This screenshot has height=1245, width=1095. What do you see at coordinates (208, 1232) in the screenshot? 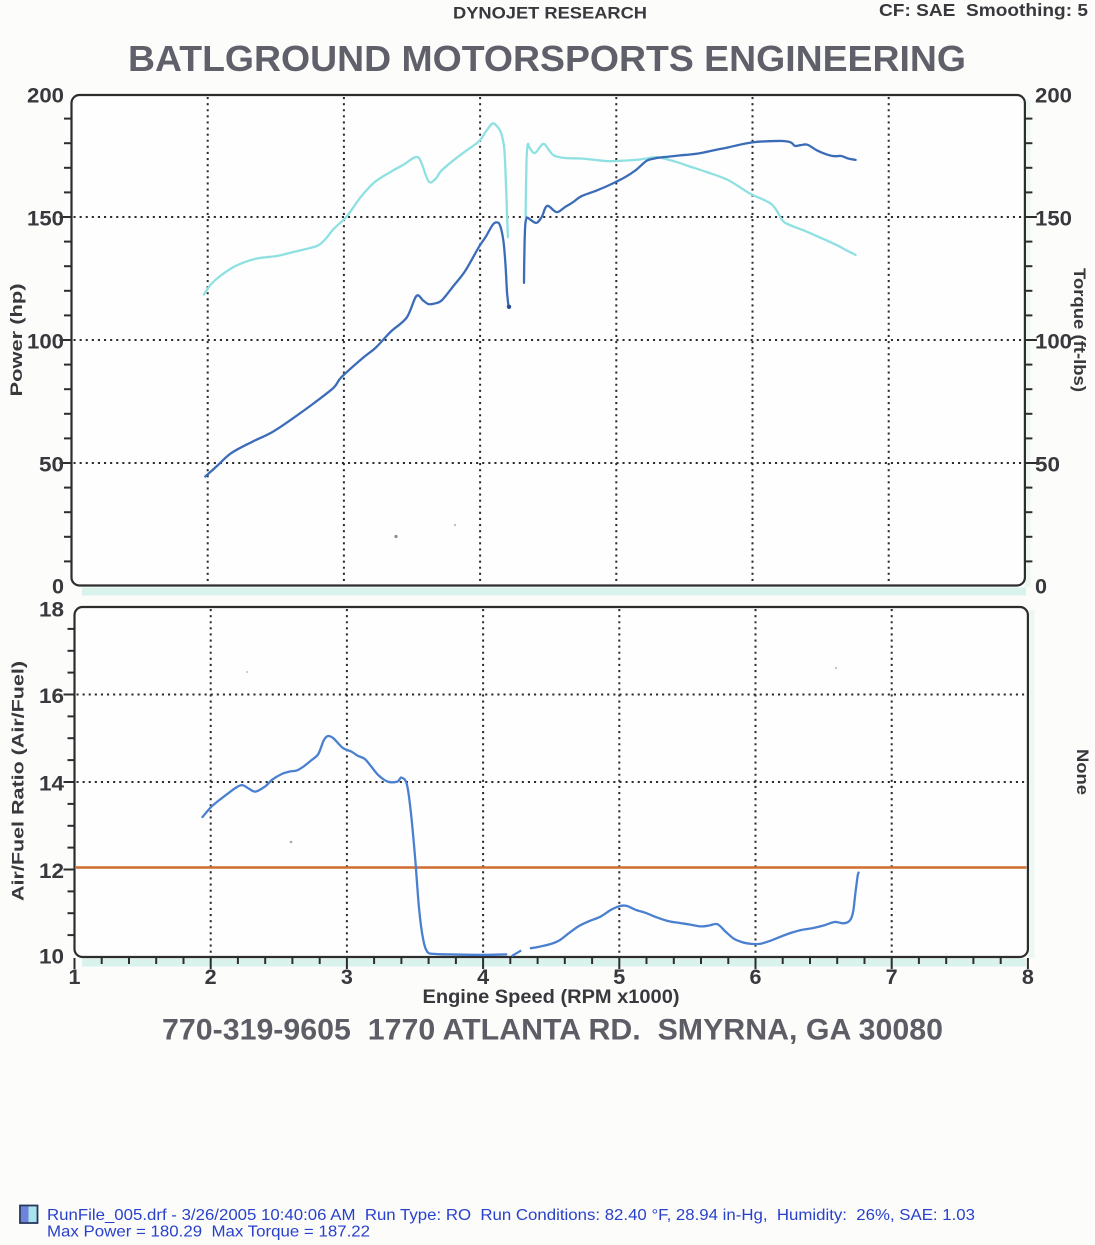
I see `svg-text:Max Power = 180.29 Max Torque: Max Power = 180.29 Max Torque = 187.22` at bounding box center [208, 1232].